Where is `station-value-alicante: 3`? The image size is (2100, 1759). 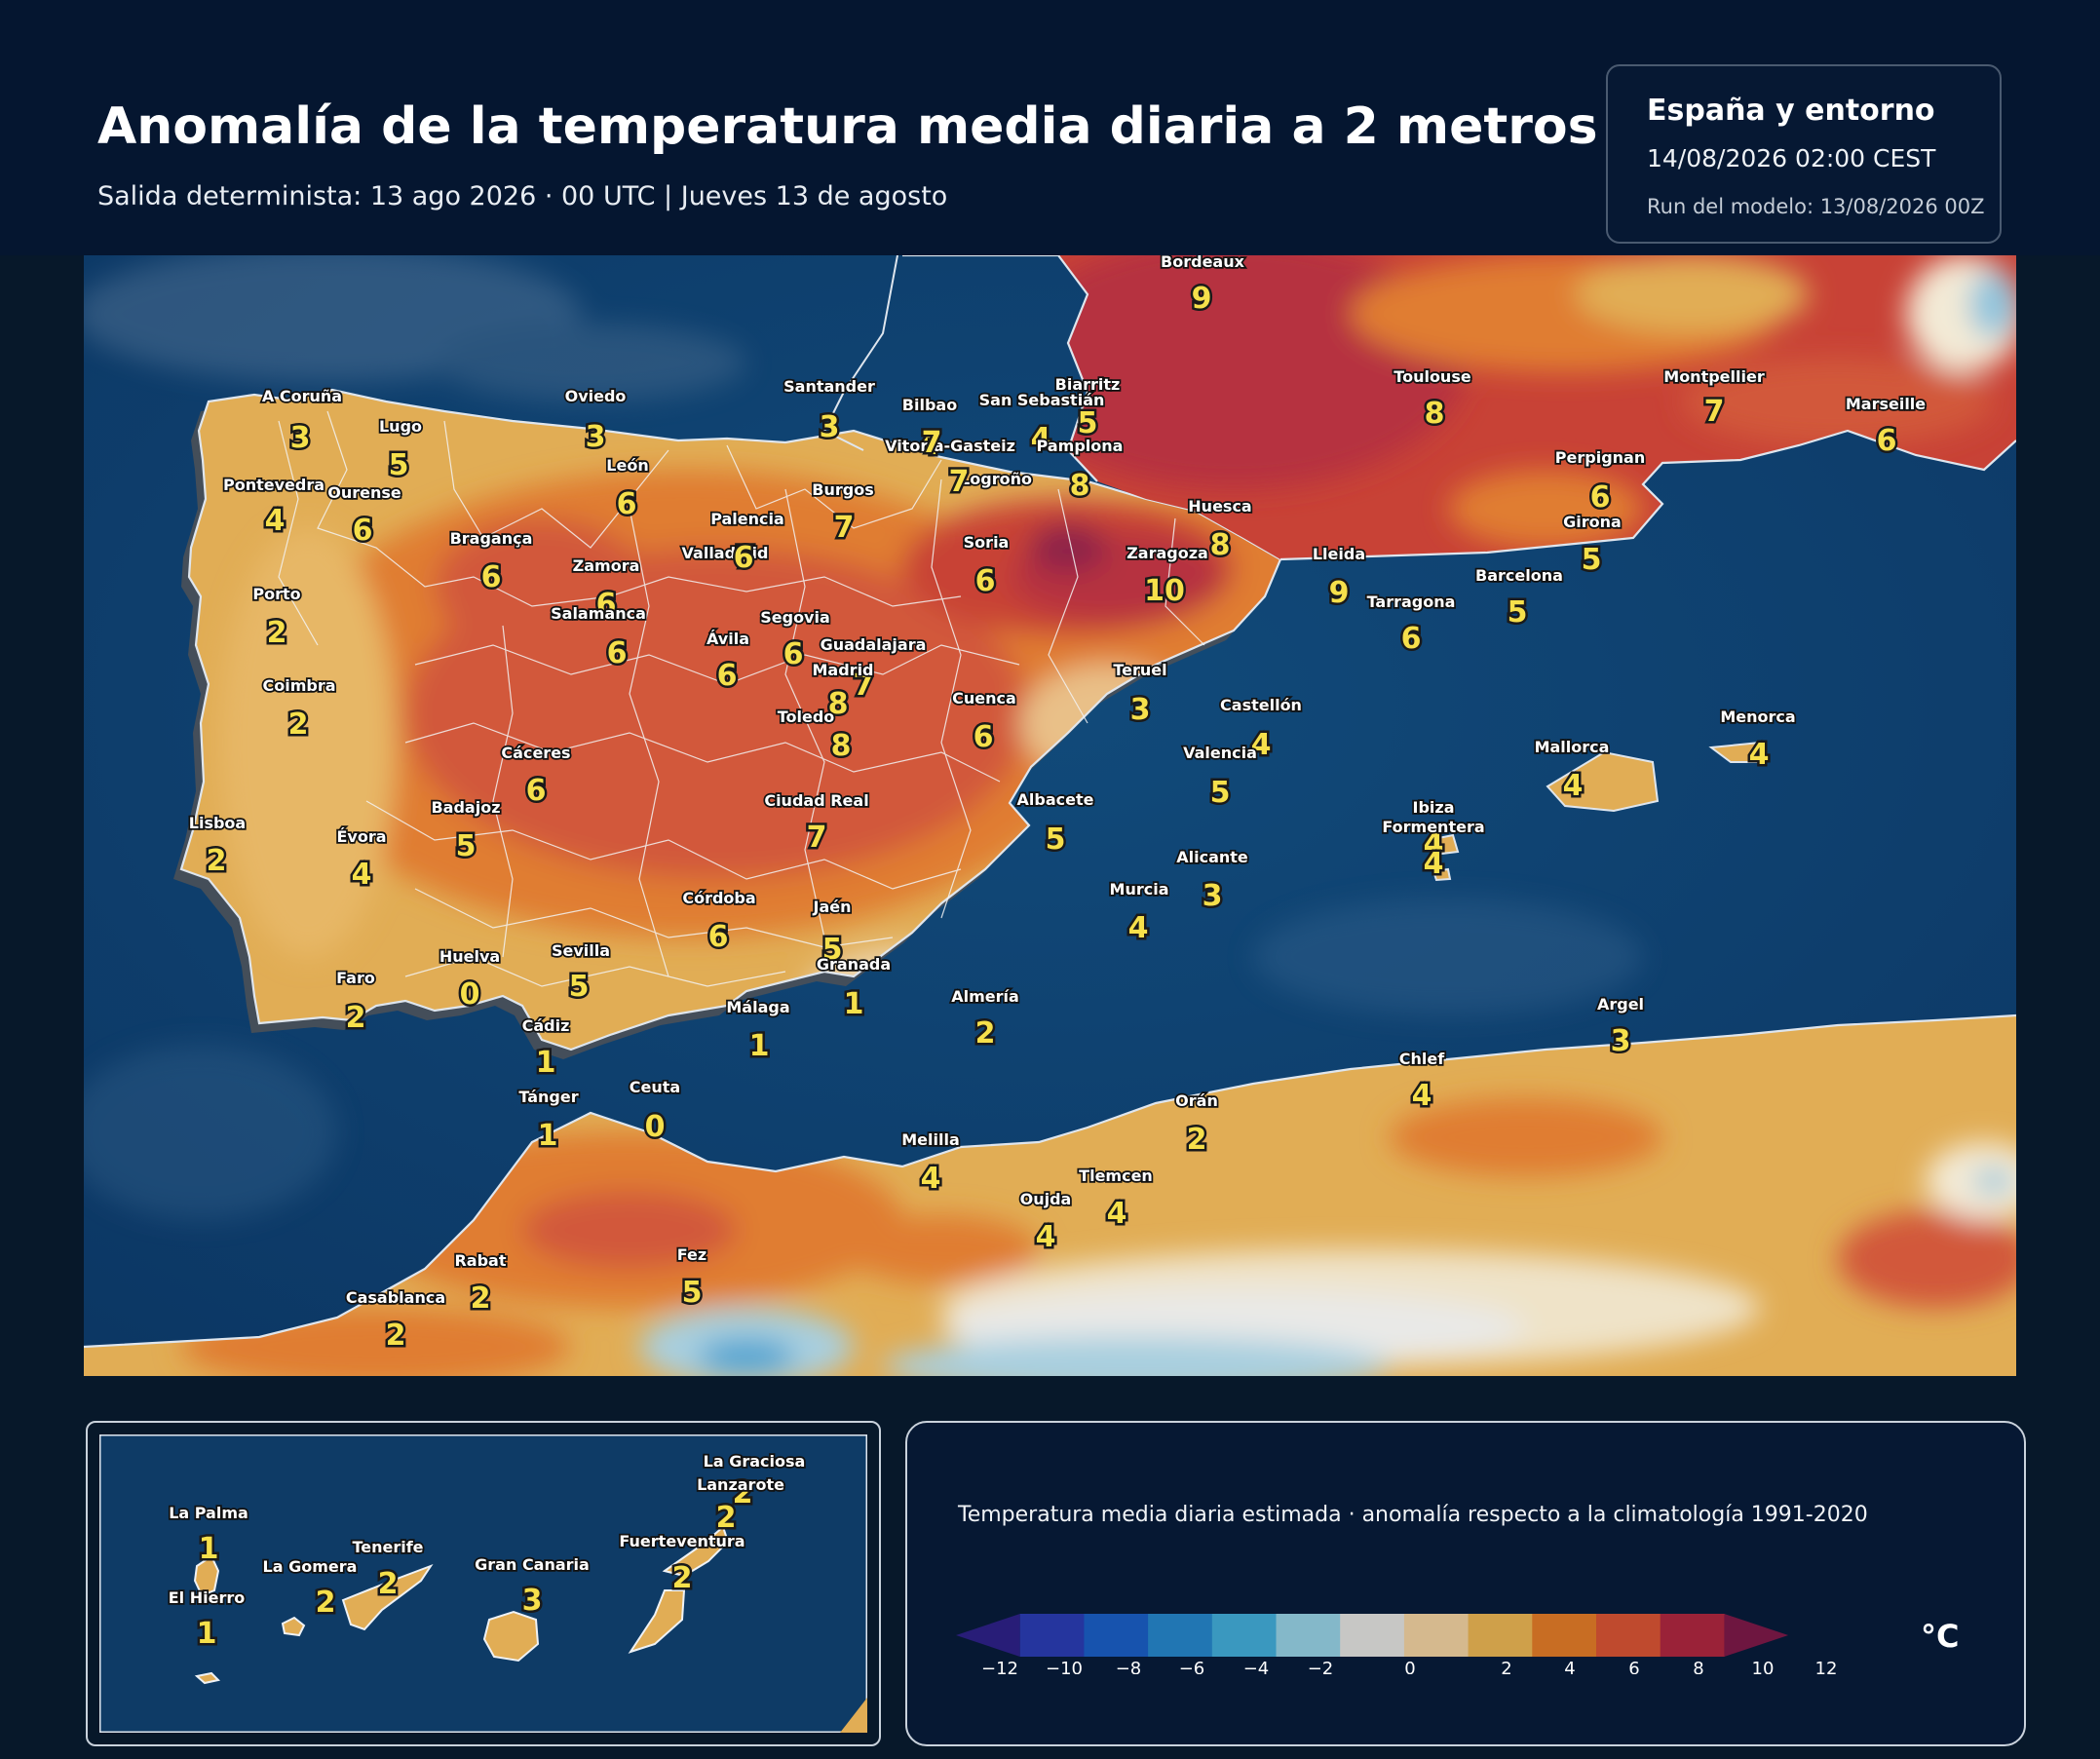 station-value-alicante: 3 is located at coordinates (1213, 896).